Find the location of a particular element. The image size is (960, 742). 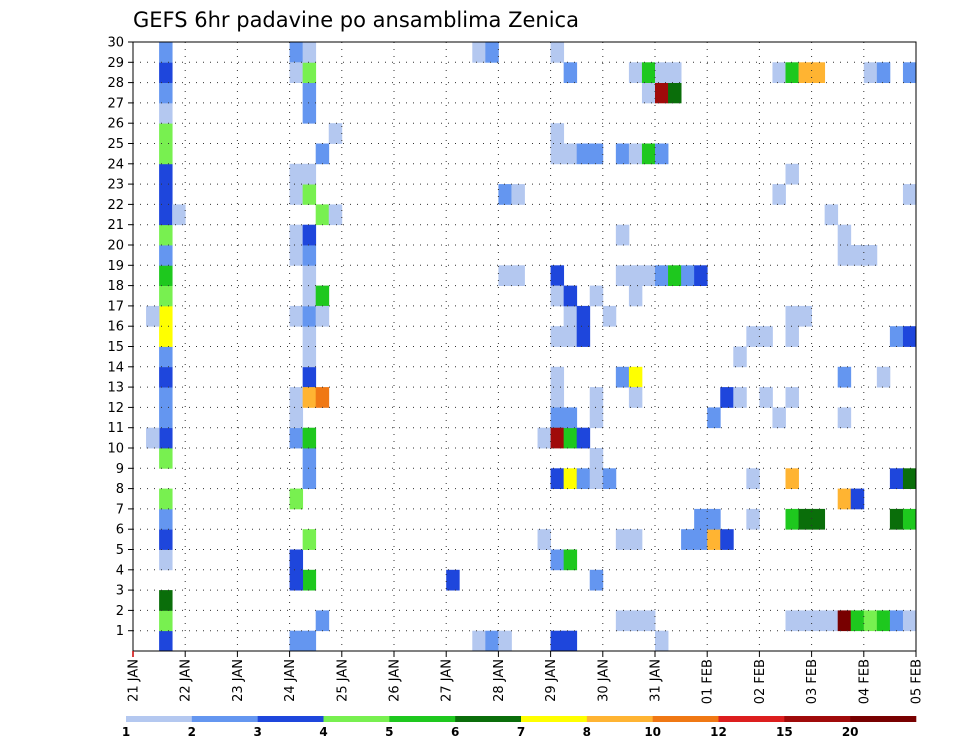

y-tick-label: 22 is located at coordinates (115, 205).